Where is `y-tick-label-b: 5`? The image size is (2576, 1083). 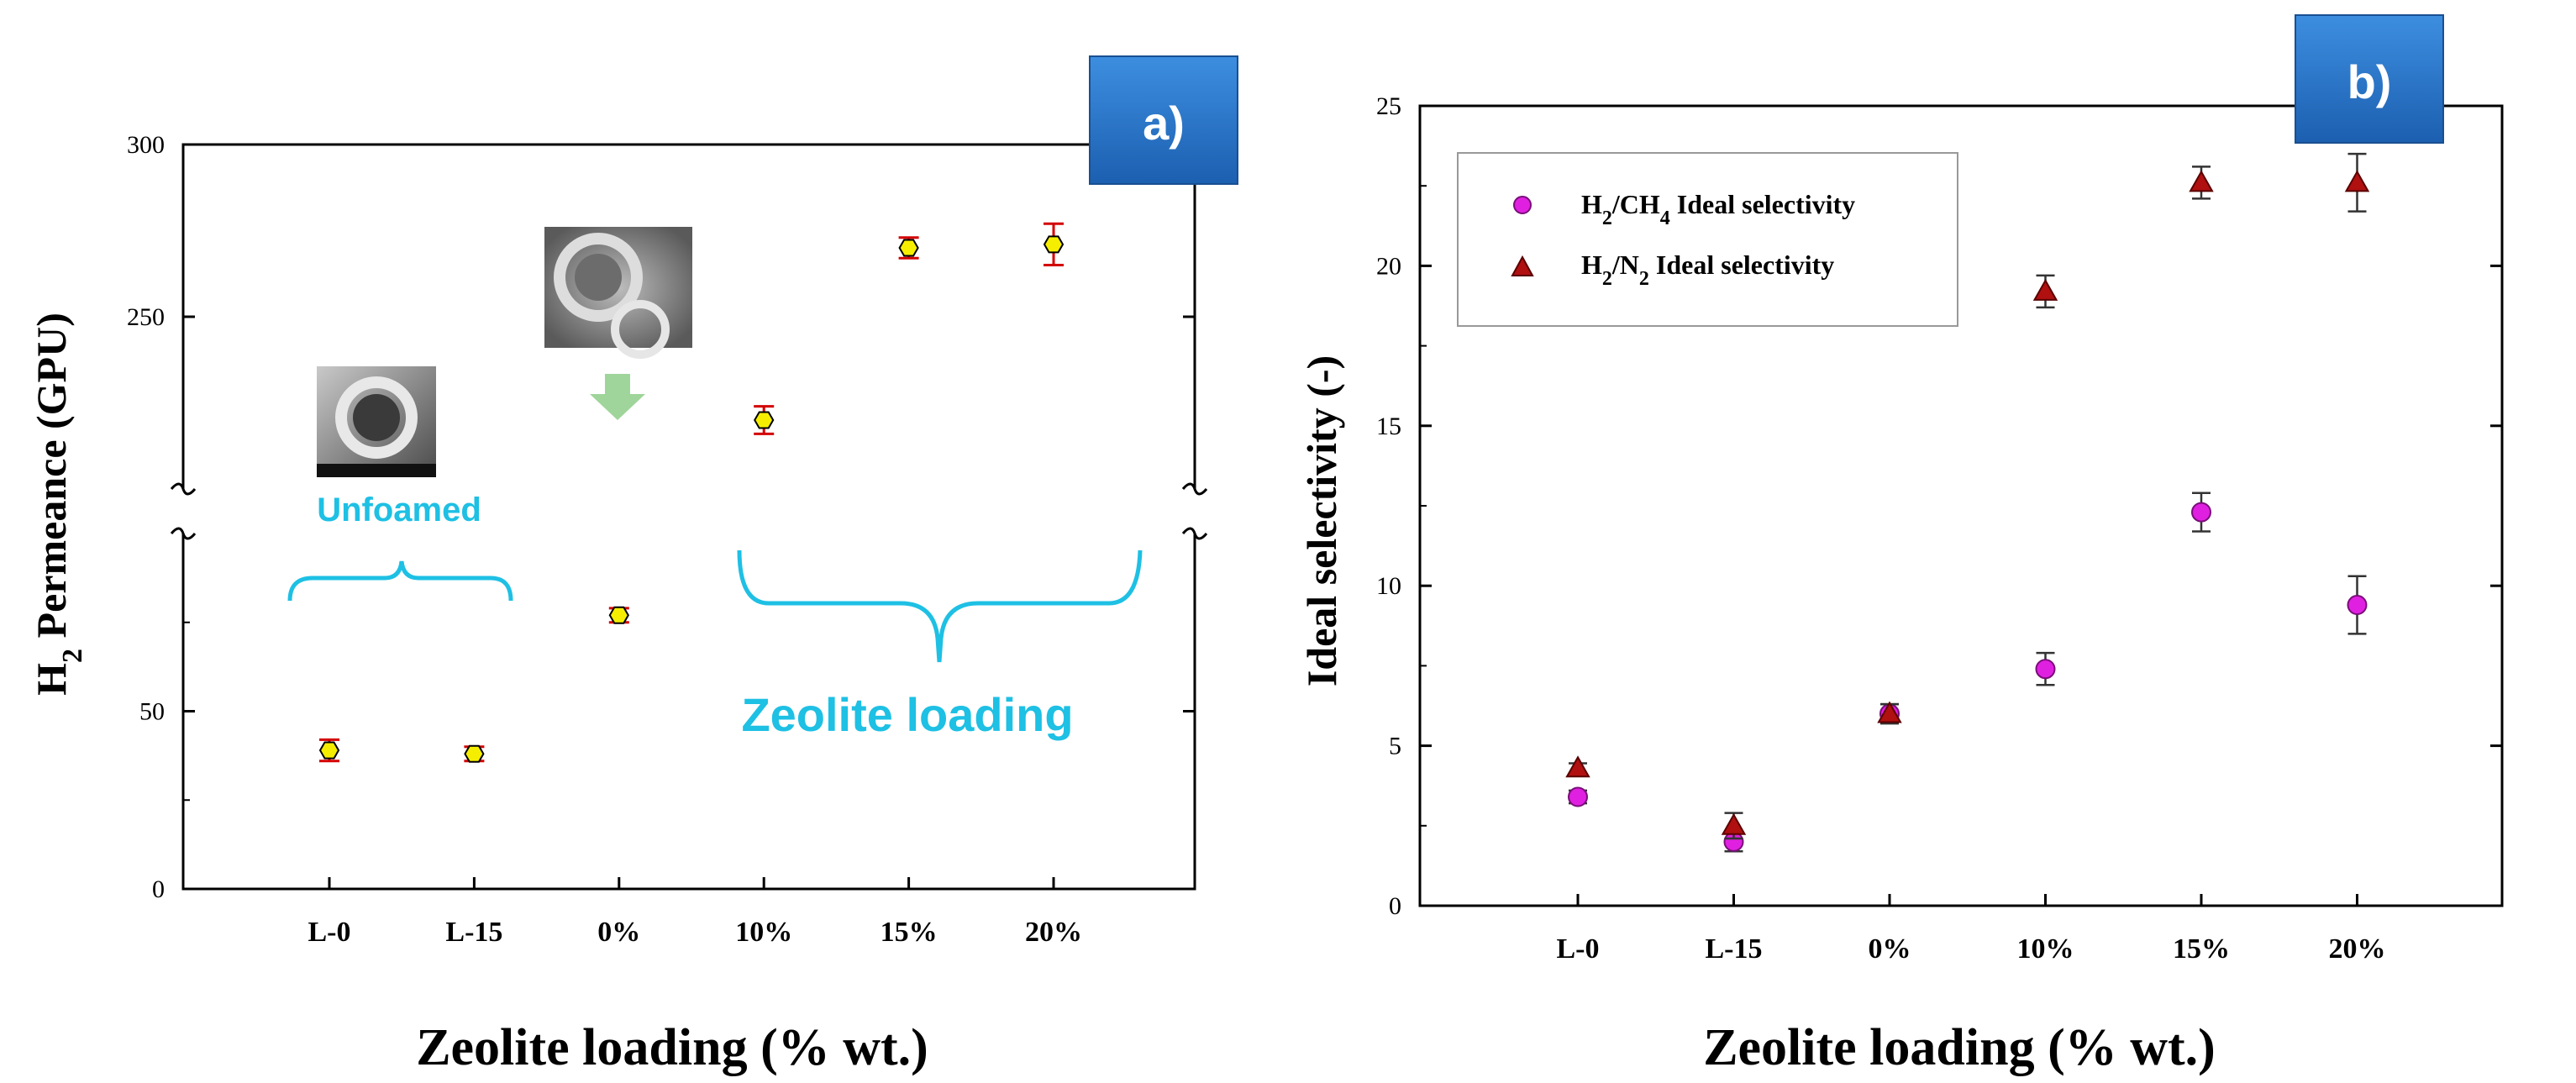 y-tick-label-b: 5 is located at coordinates (1395, 746).